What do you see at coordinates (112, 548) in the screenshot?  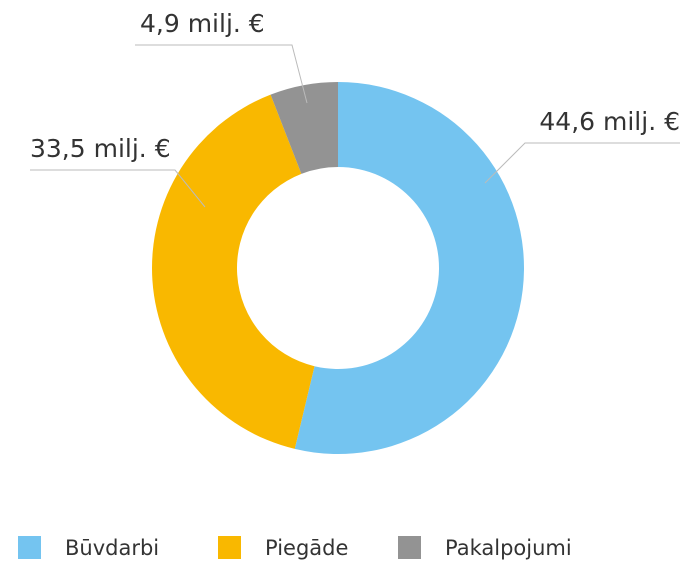 I see `legend-label: Būvdarbi` at bounding box center [112, 548].